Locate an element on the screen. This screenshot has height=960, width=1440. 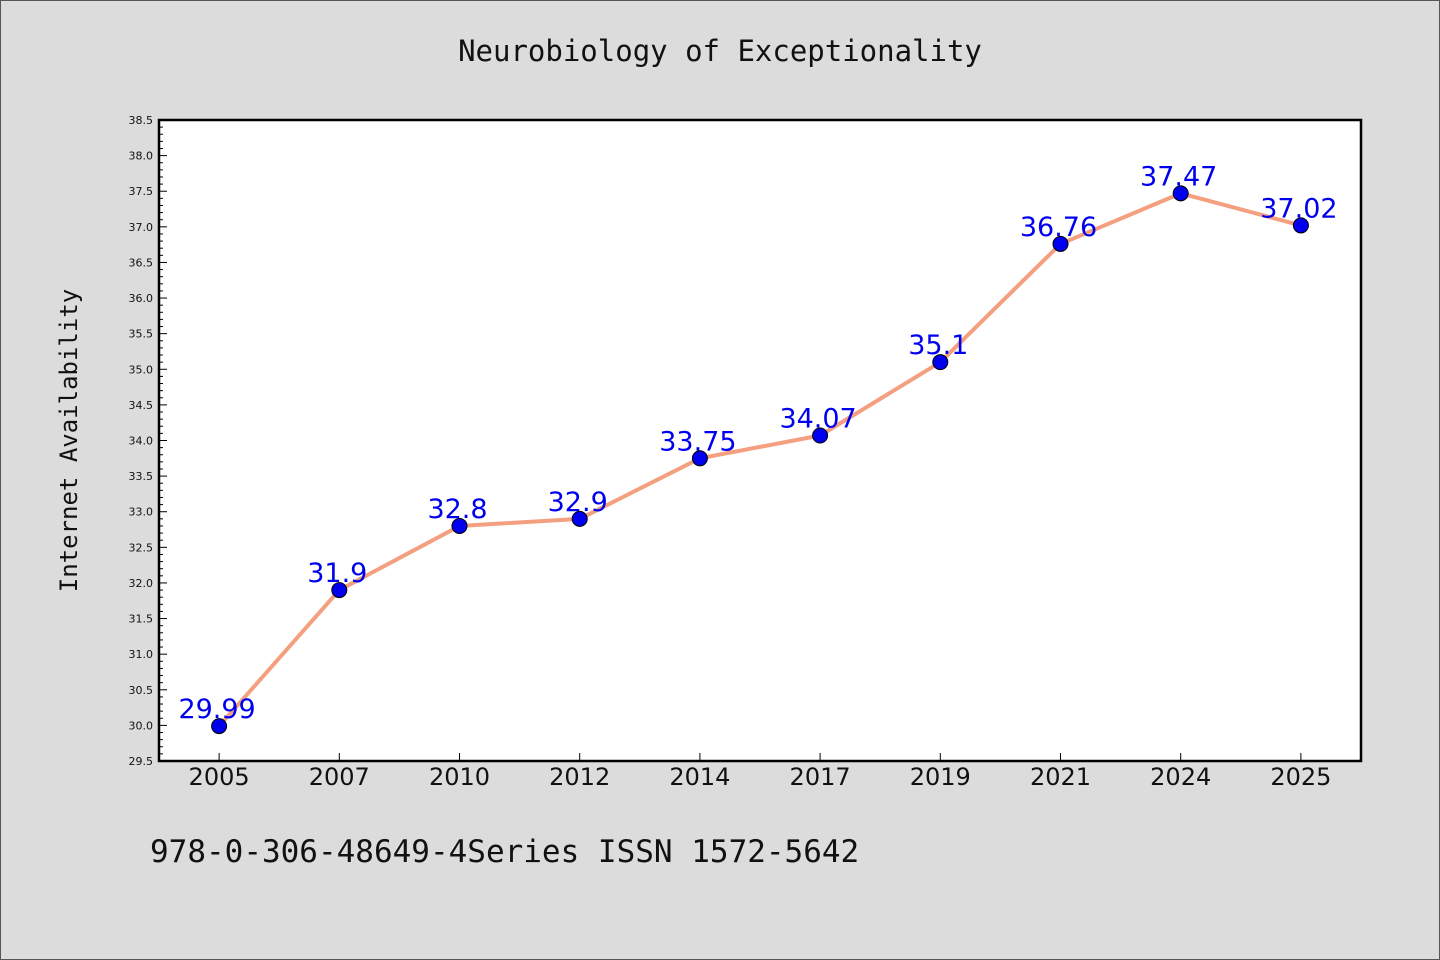
data-label: 32.9 is located at coordinates (578, 502).